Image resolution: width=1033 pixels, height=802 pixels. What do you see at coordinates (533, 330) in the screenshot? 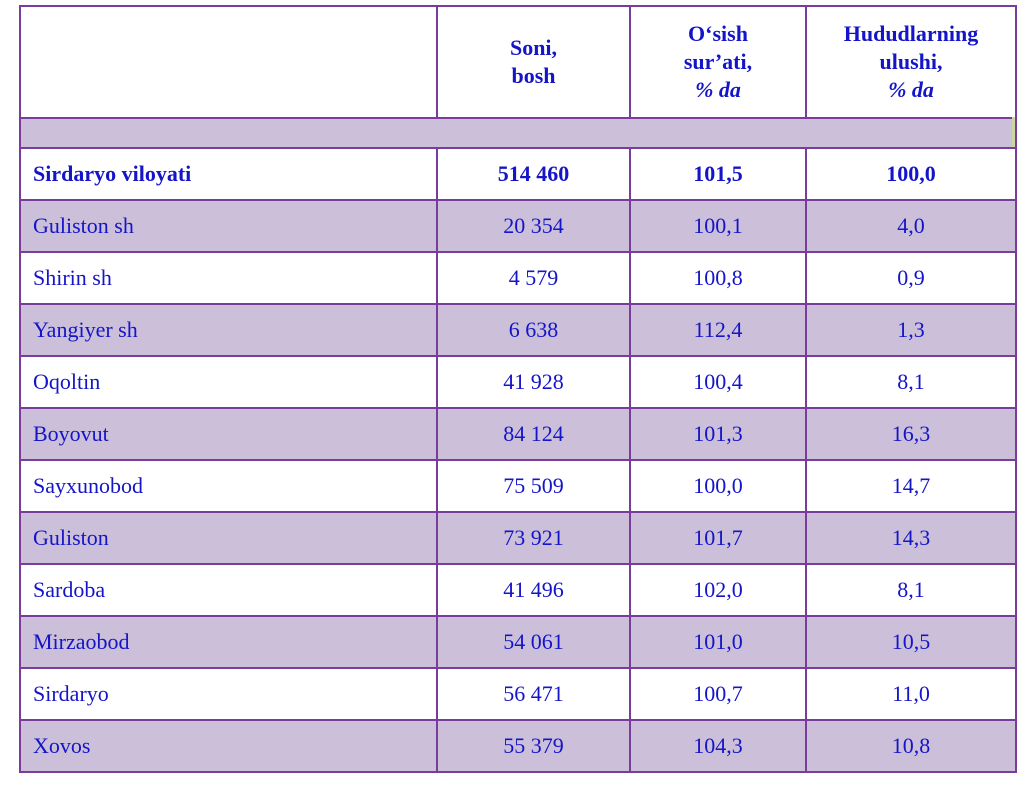
I see `count-cell: 6 638` at bounding box center [533, 330].